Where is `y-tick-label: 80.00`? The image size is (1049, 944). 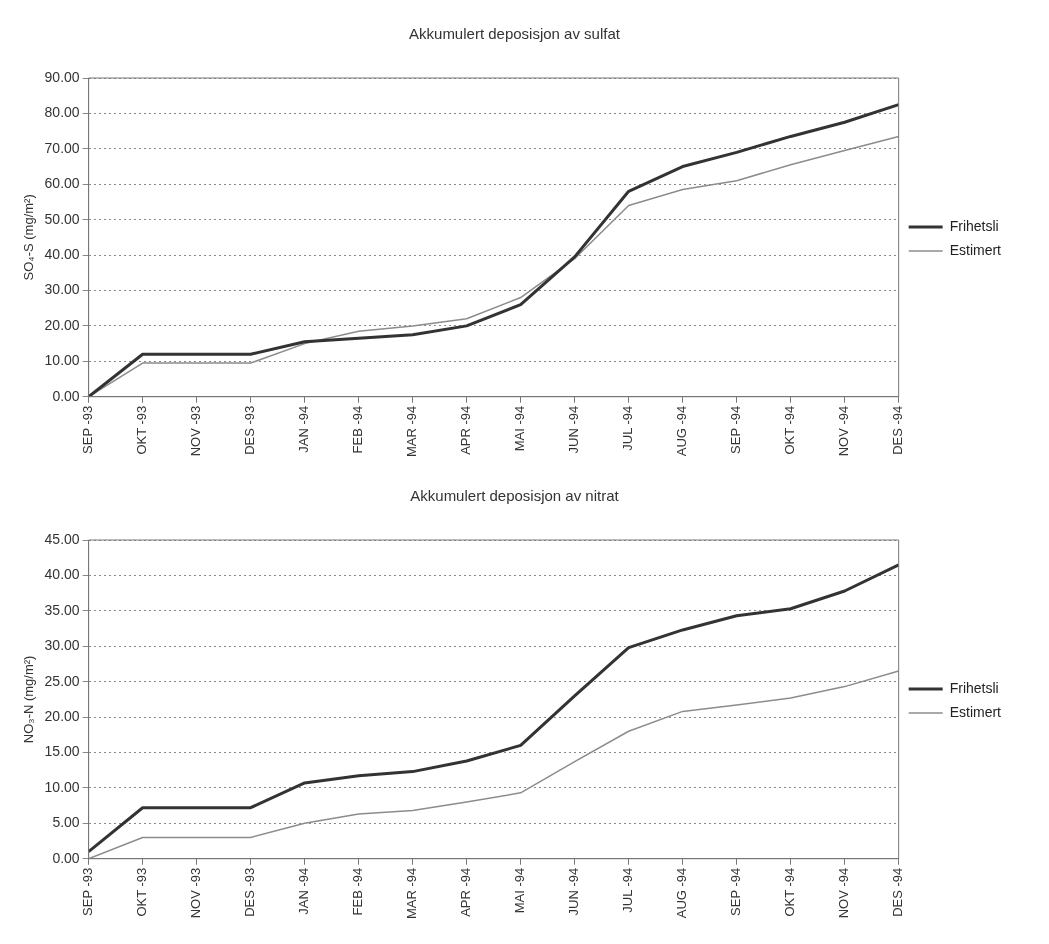 y-tick-label: 80.00 is located at coordinates (62, 112).